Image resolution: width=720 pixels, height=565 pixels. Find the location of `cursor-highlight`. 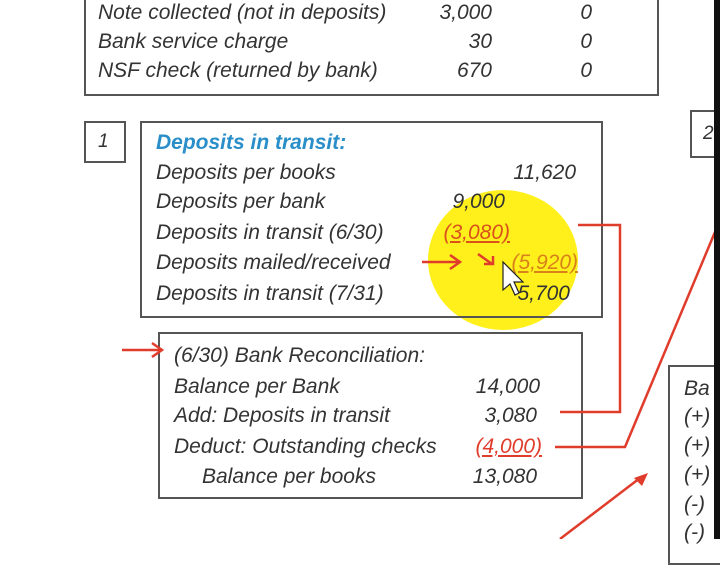

cursor-highlight is located at coordinates (503, 260).